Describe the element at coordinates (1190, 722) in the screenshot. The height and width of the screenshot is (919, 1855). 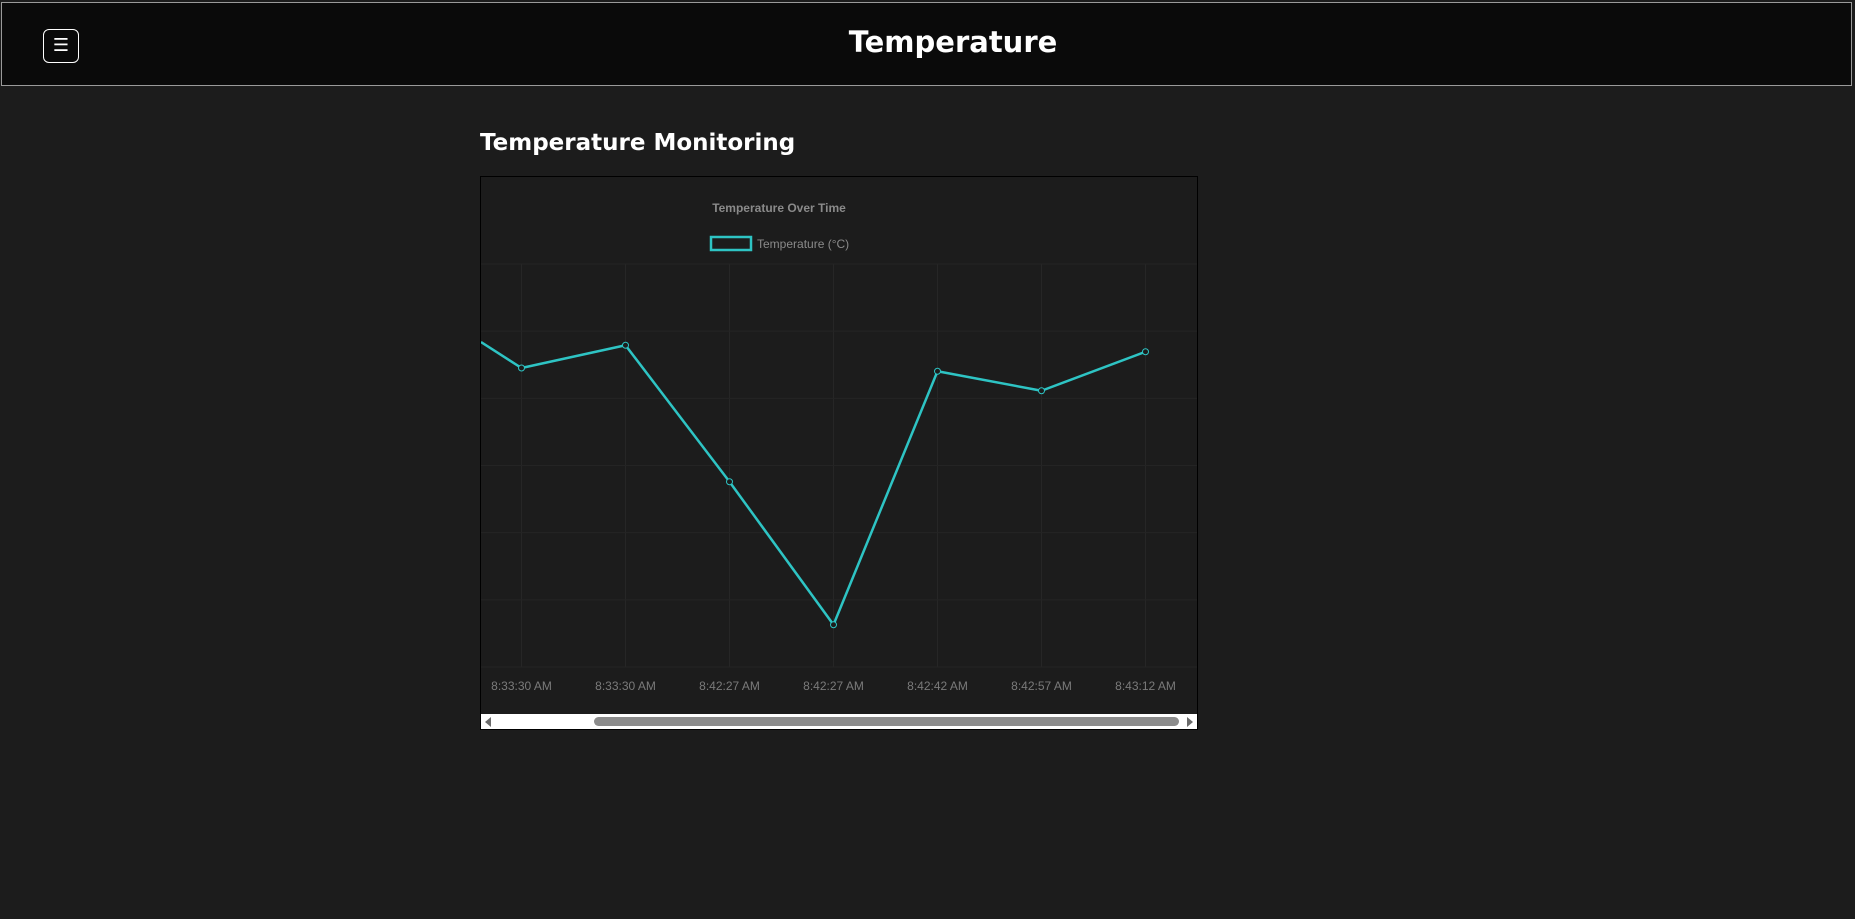
I see `scroll-right-arrow-icon` at that location.